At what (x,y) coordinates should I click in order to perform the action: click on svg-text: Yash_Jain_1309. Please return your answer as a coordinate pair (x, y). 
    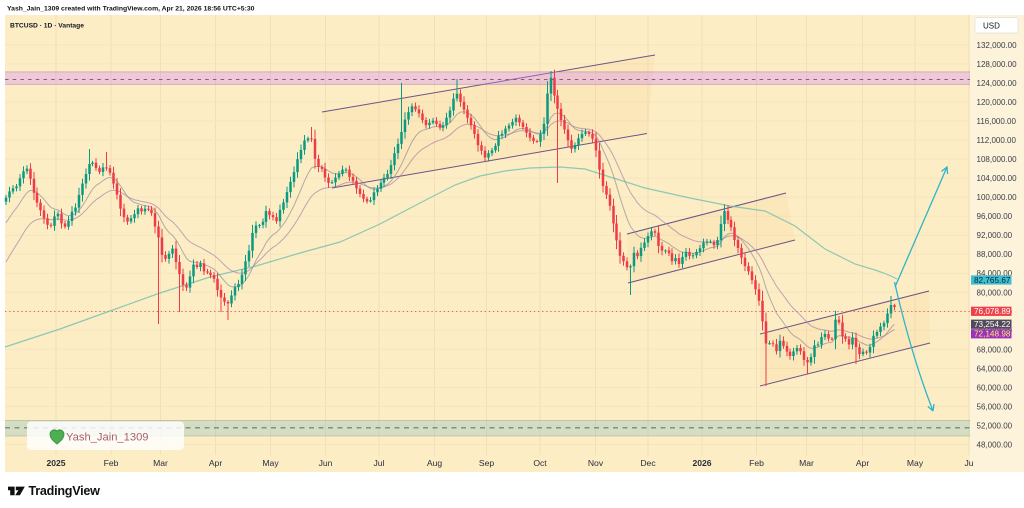
    Looking at the image, I should click on (107, 438).